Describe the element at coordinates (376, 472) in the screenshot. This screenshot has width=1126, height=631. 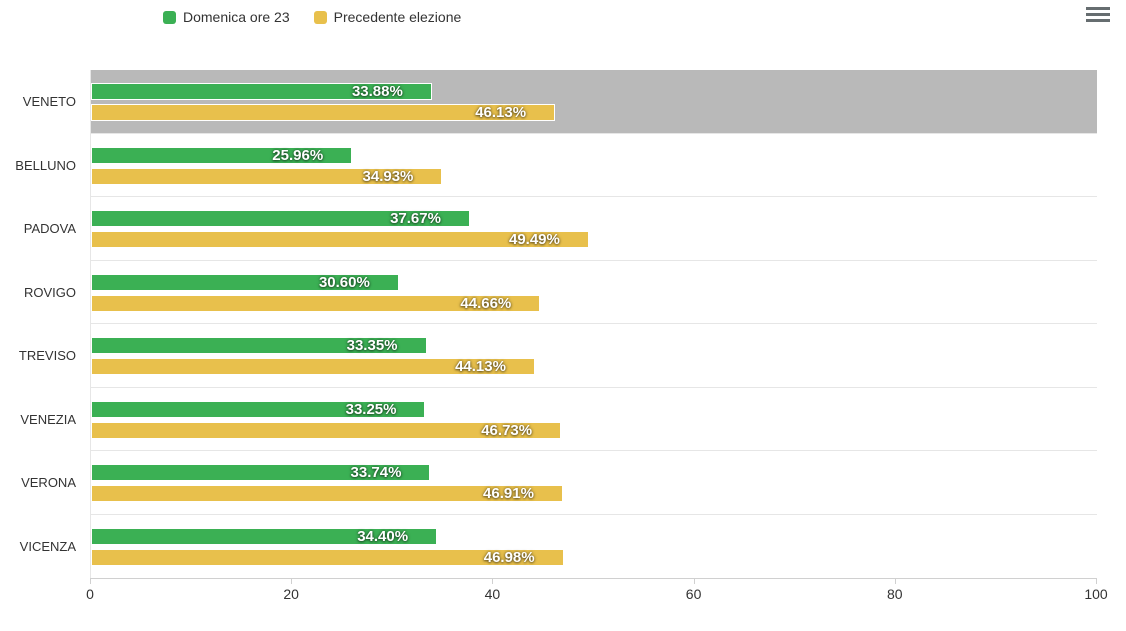
I see `bar-value-label: 33.74%` at that location.